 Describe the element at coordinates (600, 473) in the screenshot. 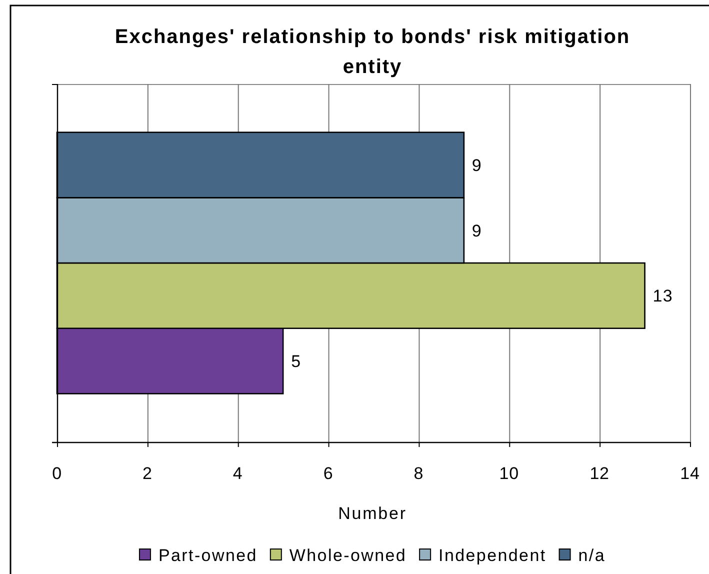

I see `x-tick-label: 12` at that location.